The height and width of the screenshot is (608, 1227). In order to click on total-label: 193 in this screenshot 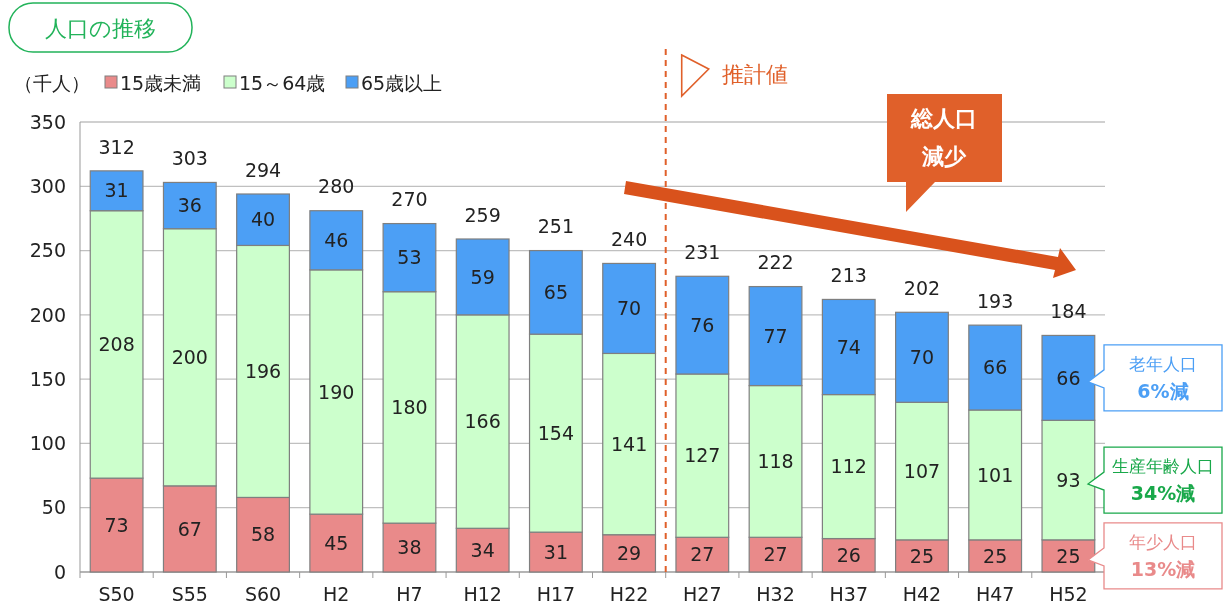, I will do `click(995, 300)`.